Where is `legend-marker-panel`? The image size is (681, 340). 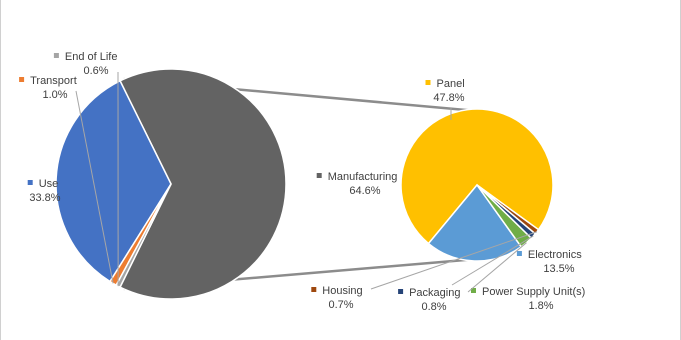 legend-marker-panel is located at coordinates (428, 82).